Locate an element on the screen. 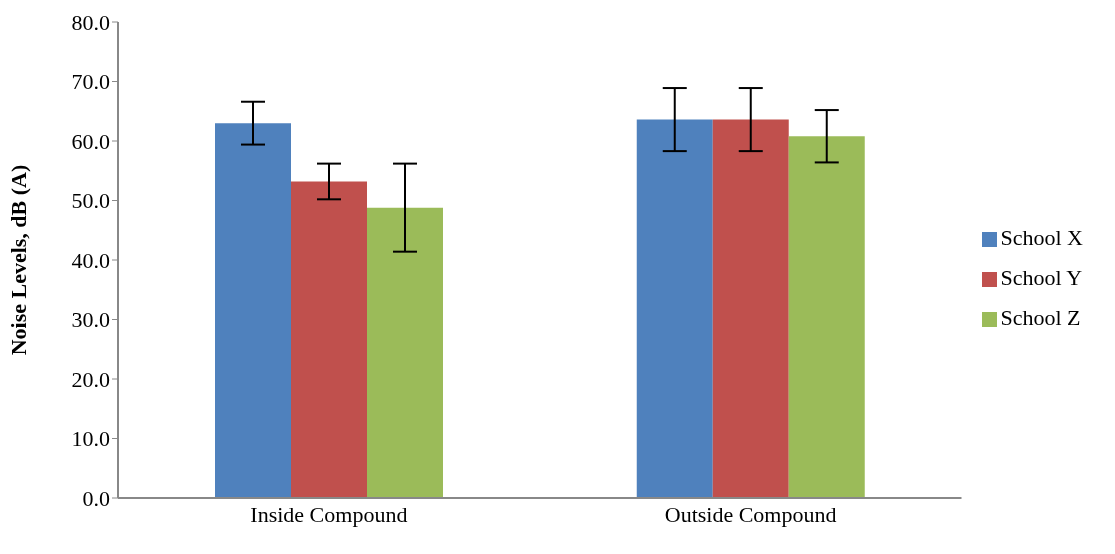 This screenshot has height=554, width=1115. y-tick-label: 40.0 is located at coordinates (90, 260).